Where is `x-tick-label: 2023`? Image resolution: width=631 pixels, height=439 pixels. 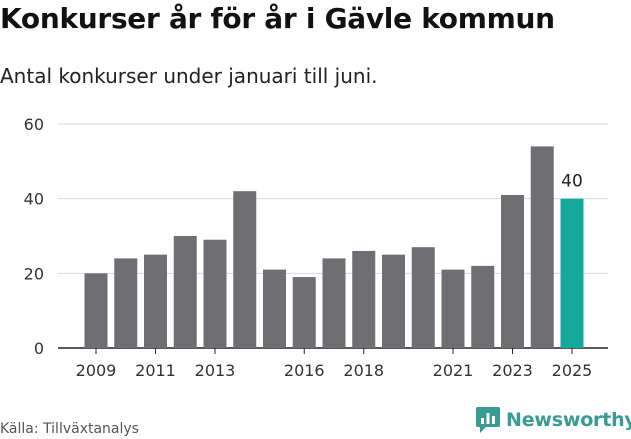 x-tick-label: 2023 is located at coordinates (512, 370).